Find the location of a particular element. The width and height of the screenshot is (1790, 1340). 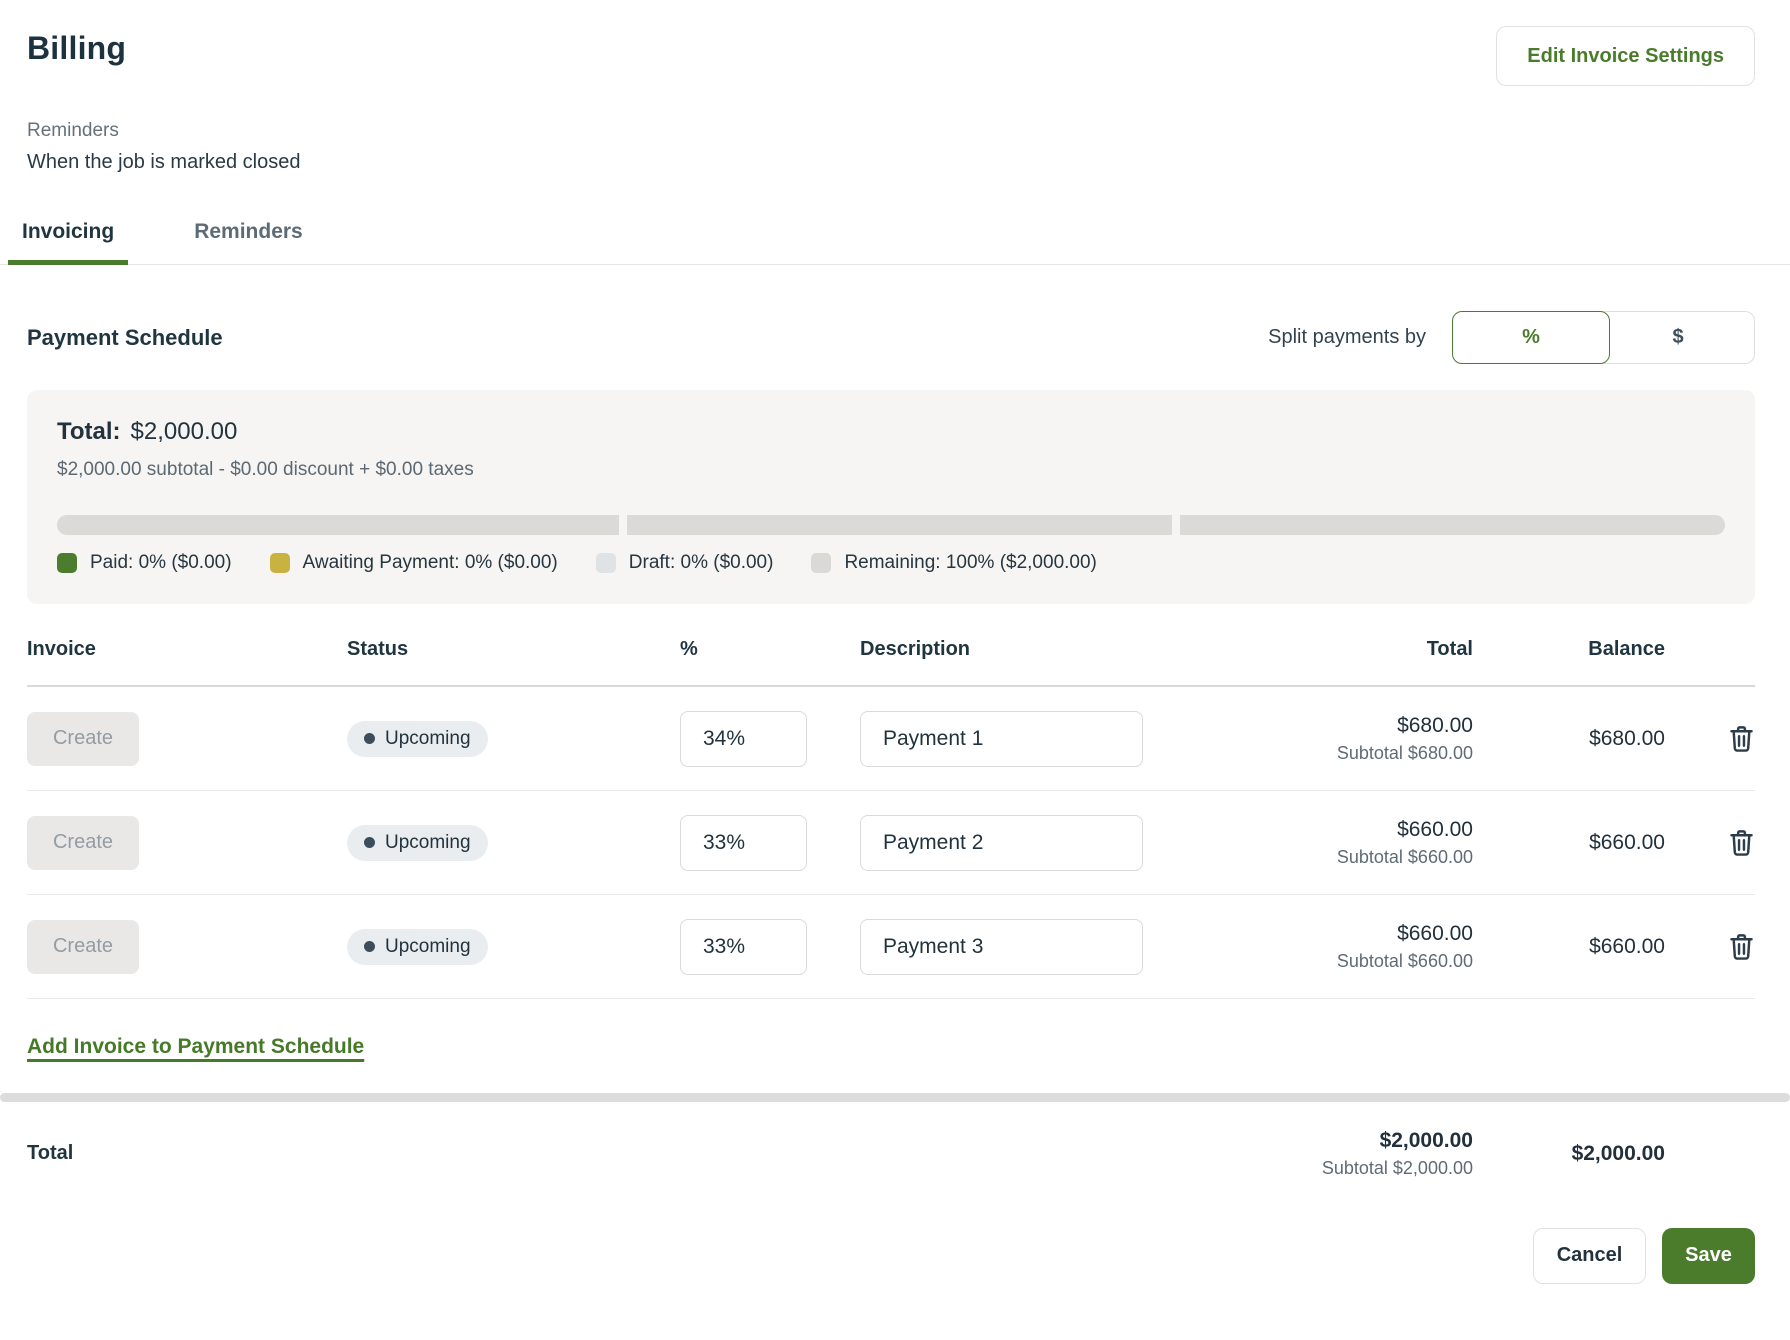

footer-divider is located at coordinates (895, 1097).